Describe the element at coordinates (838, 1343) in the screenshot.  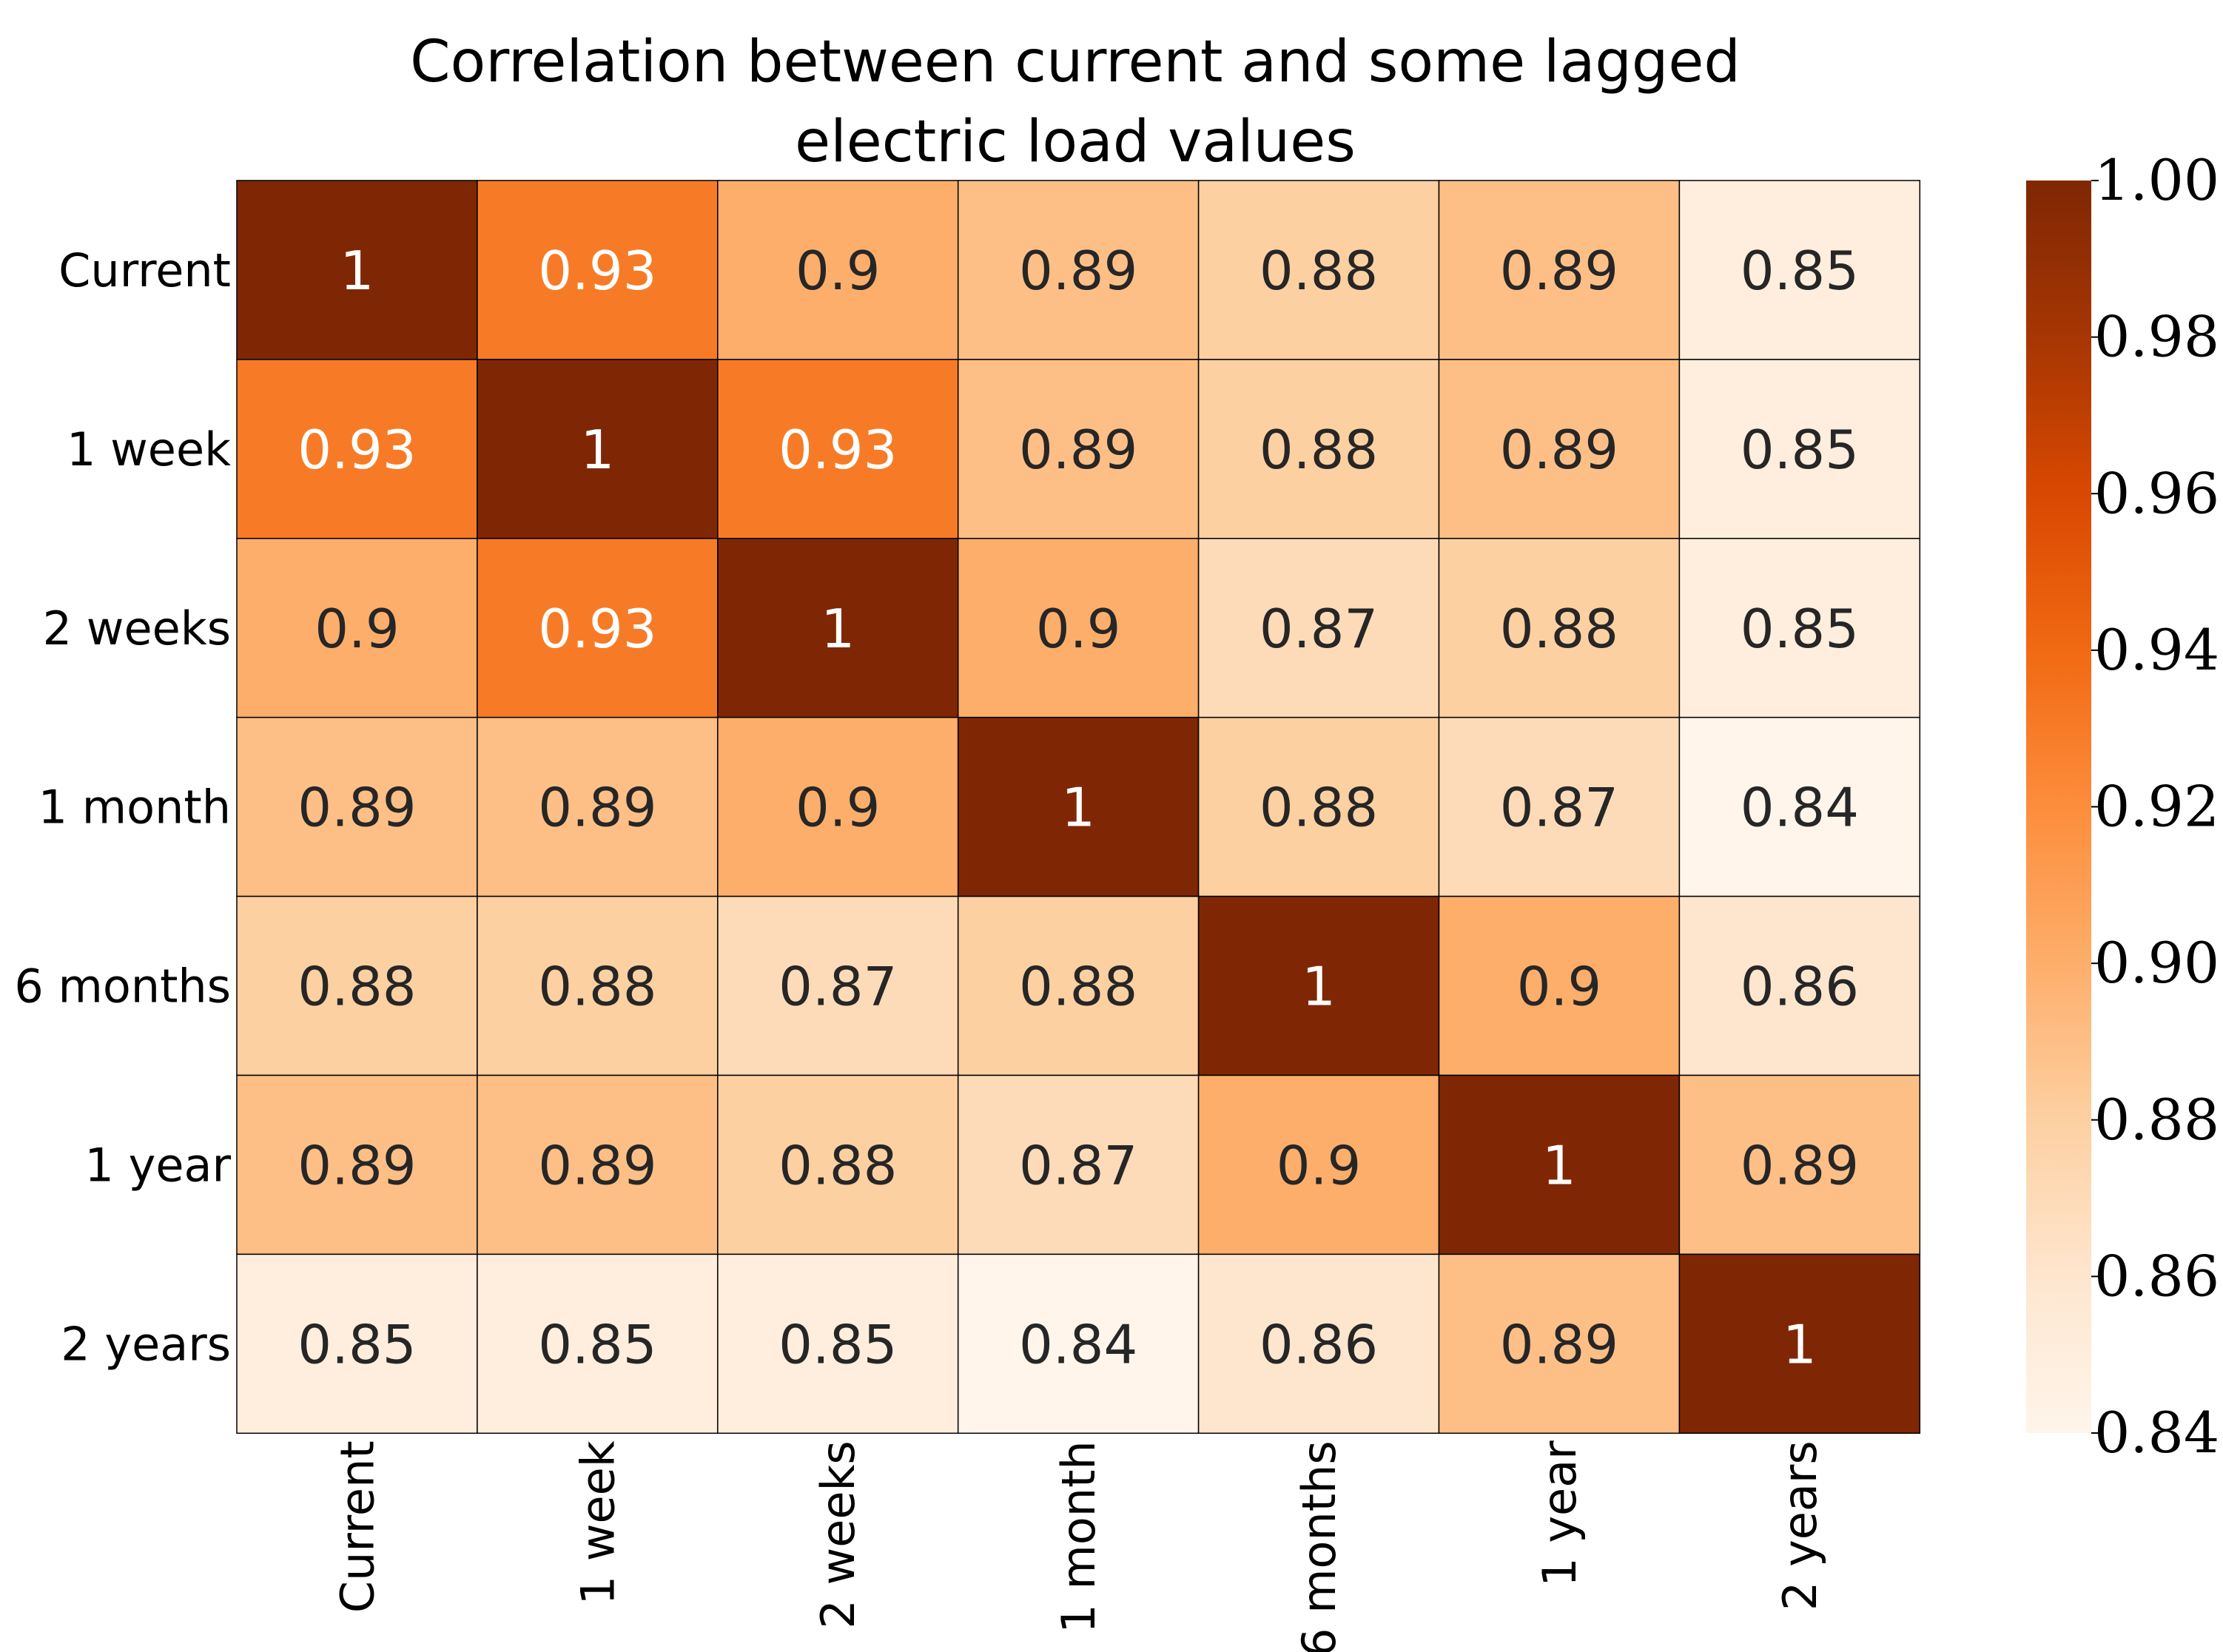
I see `heatmap-cell-r6-c2` at that location.